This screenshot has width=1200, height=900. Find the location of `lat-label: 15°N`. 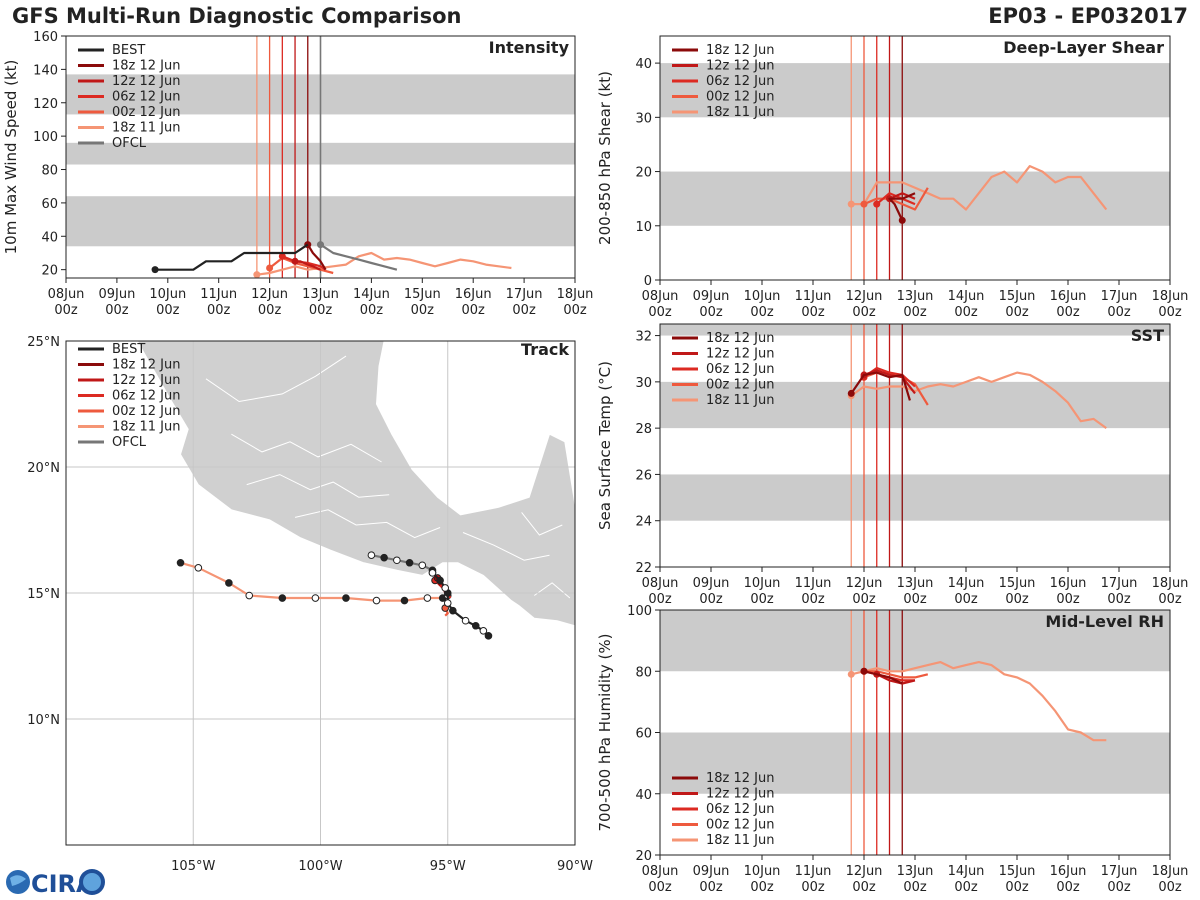

lat-label: 15°N is located at coordinates (43, 594).